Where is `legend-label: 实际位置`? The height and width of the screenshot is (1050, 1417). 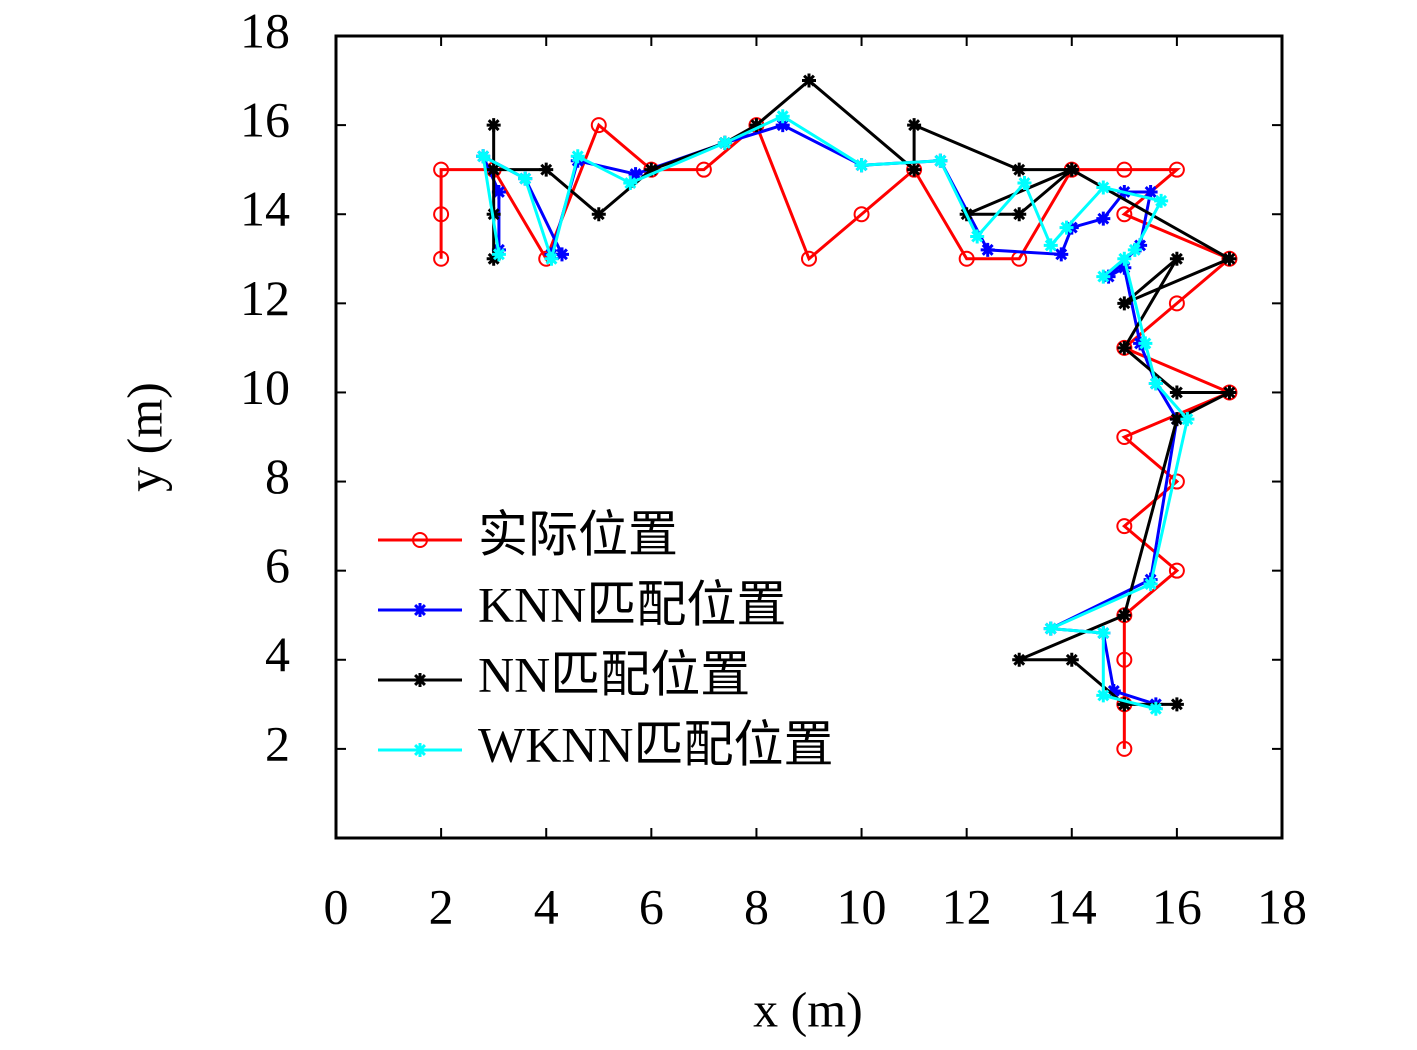
legend-label: 实际位置 is located at coordinates (578, 534).